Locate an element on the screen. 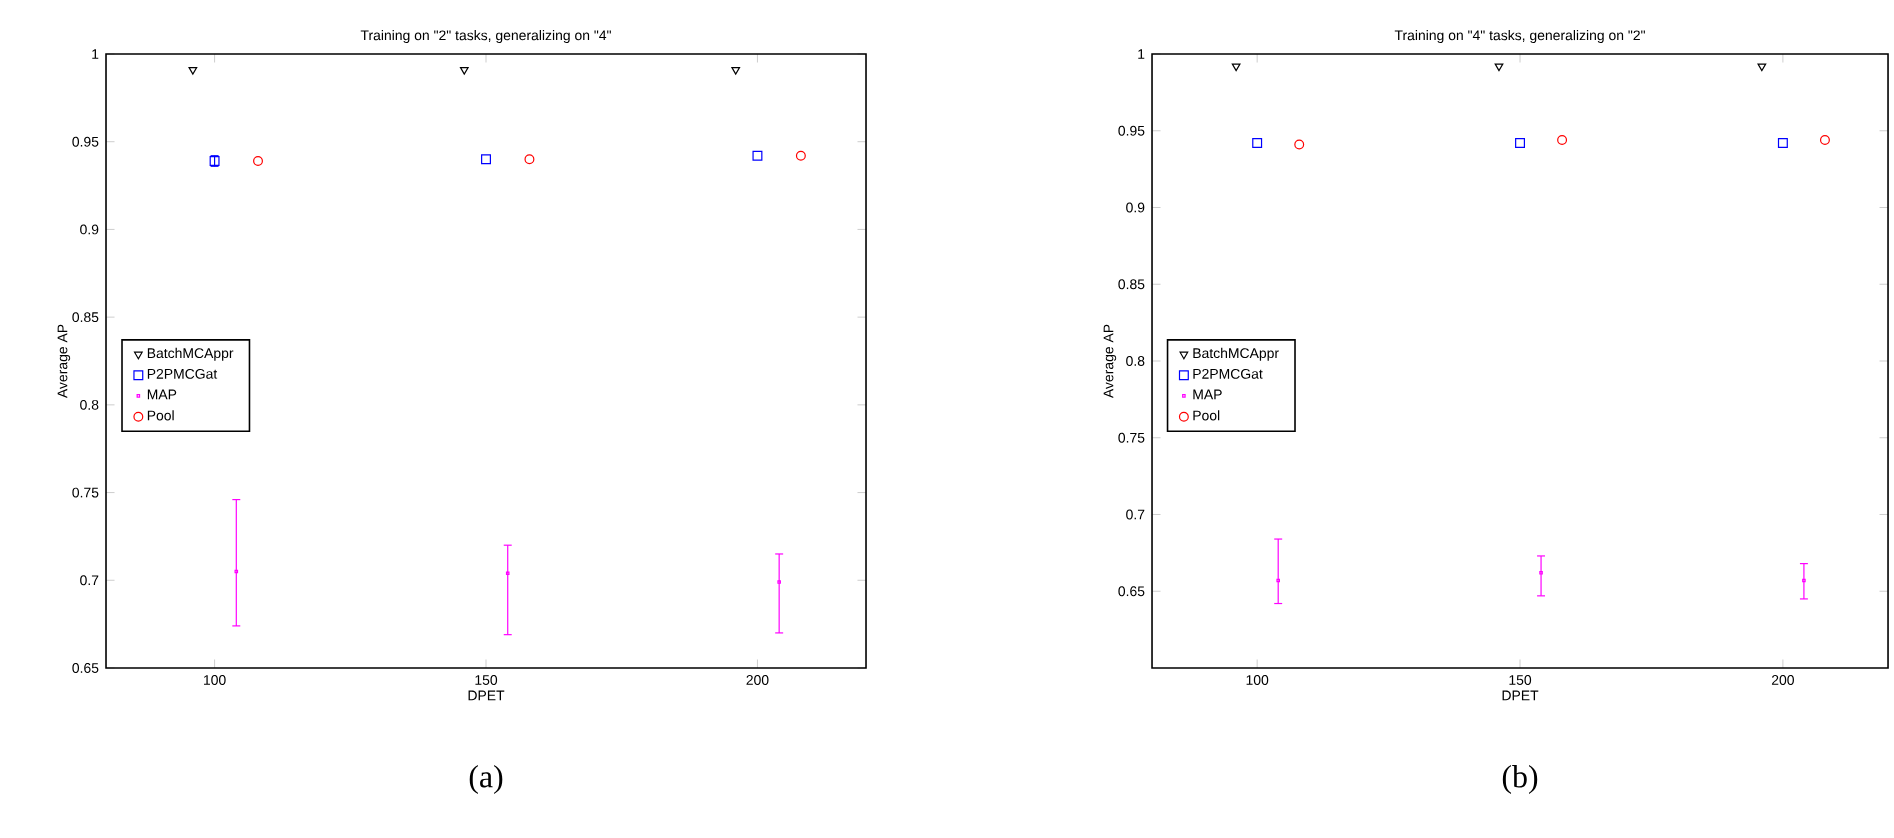  text: (b) is located at coordinates (1520, 779).